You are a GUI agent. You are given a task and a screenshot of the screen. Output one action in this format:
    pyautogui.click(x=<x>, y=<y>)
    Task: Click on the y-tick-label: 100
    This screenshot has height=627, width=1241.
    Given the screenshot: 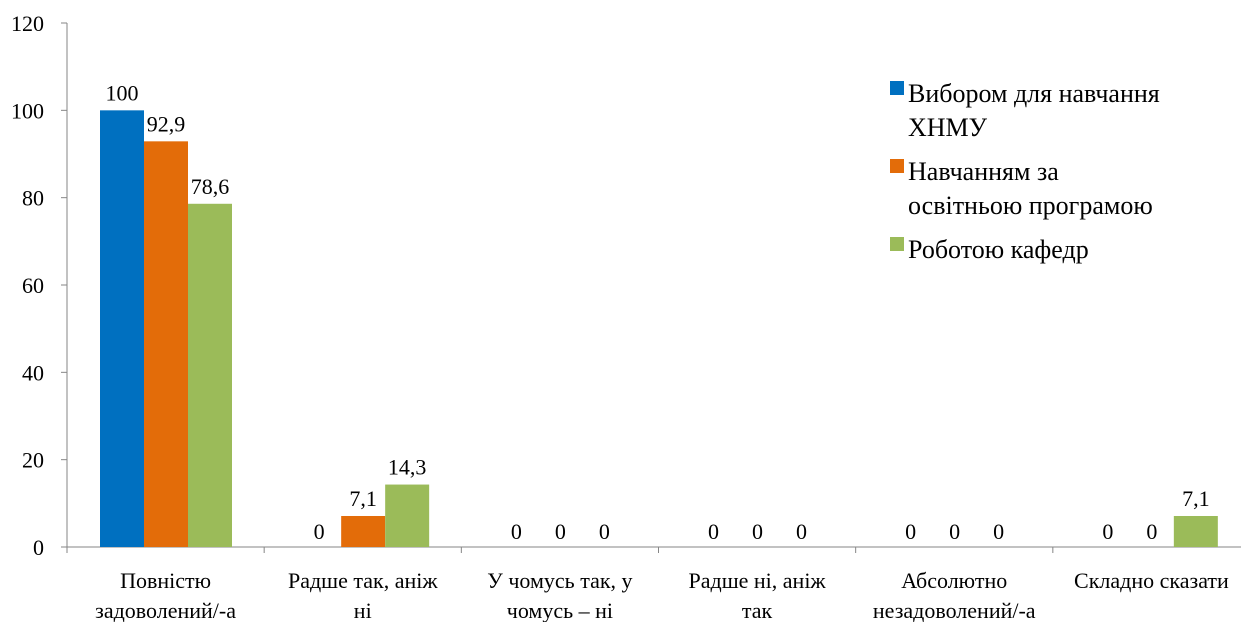 What is the action you would take?
    pyautogui.click(x=27, y=110)
    